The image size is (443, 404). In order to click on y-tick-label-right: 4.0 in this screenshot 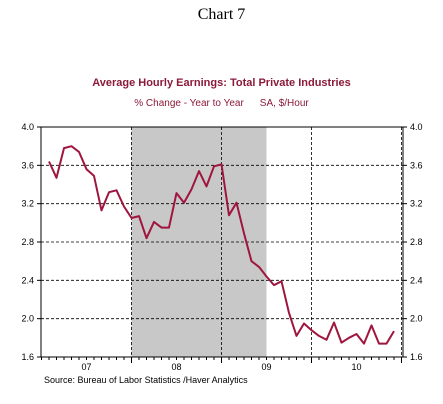, I will do `click(416, 127)`.